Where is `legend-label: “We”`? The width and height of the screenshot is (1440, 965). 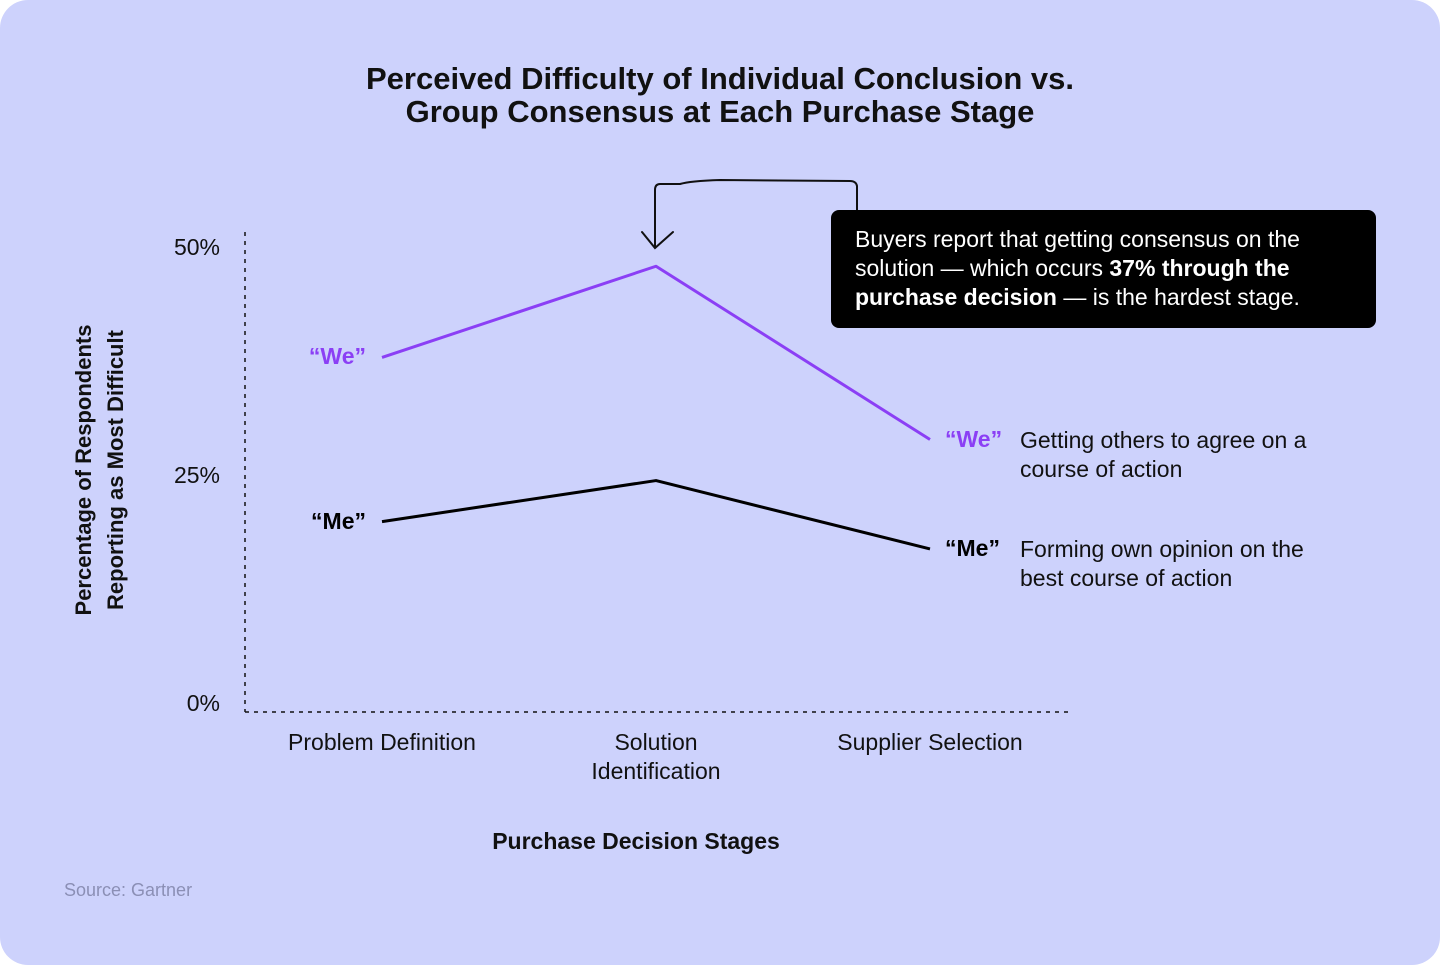 legend-label: “We” is located at coordinates (974, 438).